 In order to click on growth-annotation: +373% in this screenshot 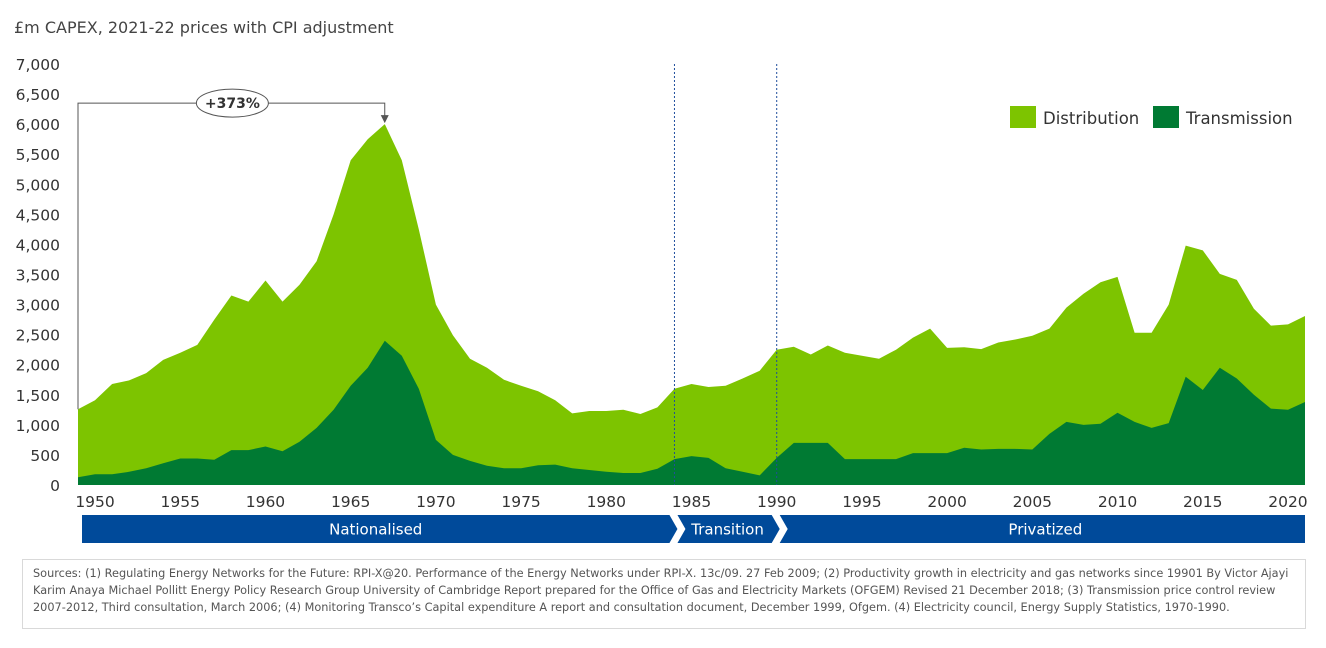, I will do `click(233, 249)`.